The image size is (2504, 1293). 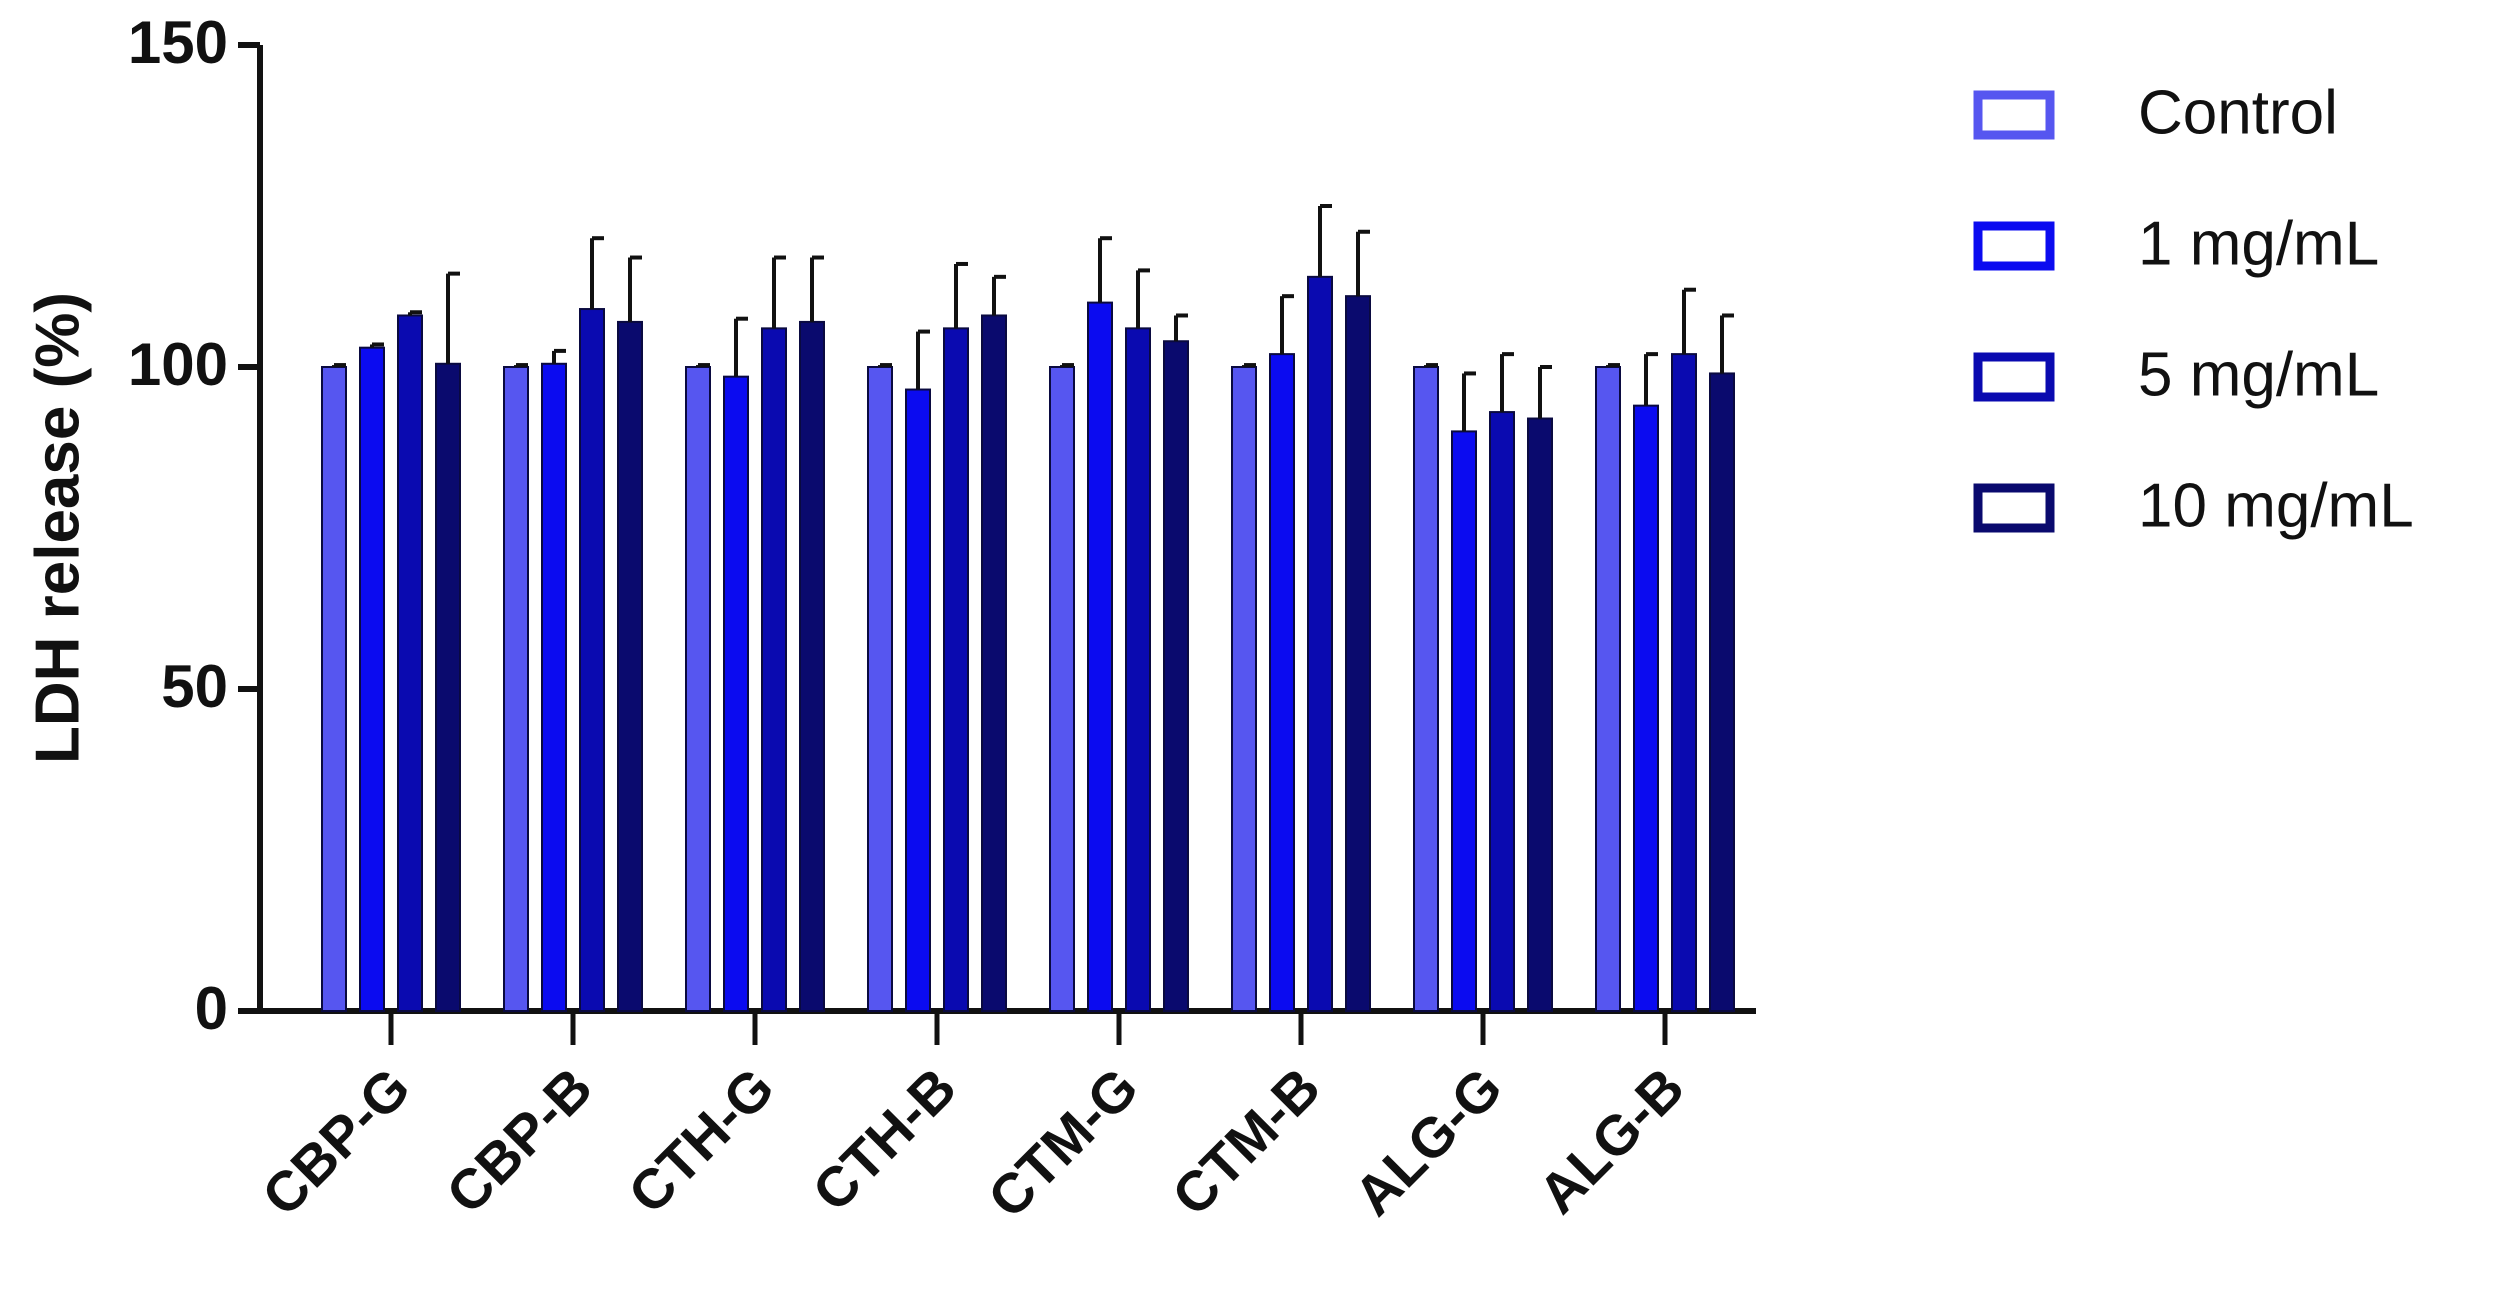 What do you see at coordinates (194, 686) in the screenshot?
I see `y-tick-label: 50` at bounding box center [194, 686].